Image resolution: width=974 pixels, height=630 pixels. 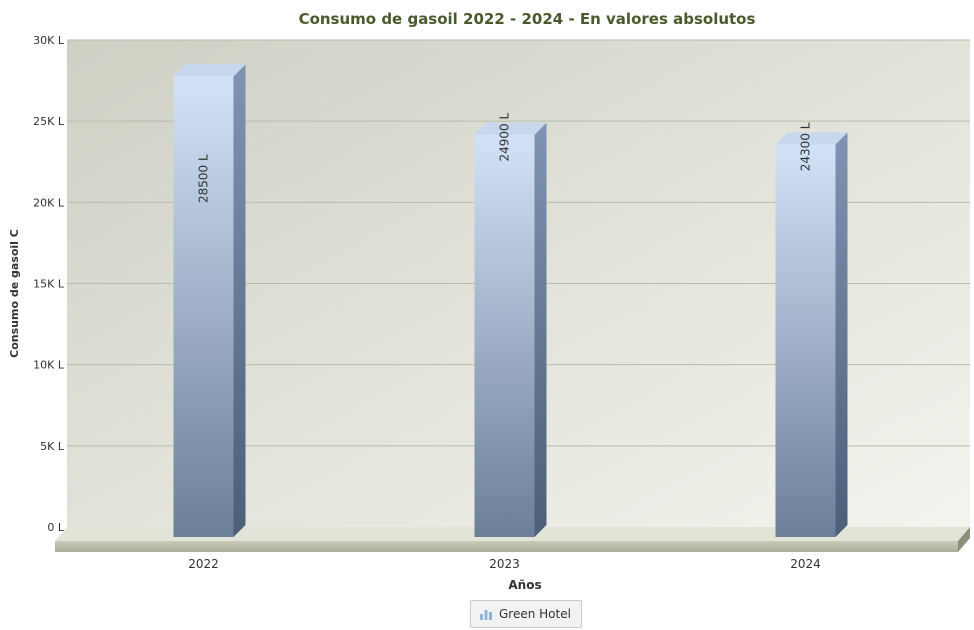 I want to click on y-axis-title: Consumo de gasoil C, so click(x=14, y=293).